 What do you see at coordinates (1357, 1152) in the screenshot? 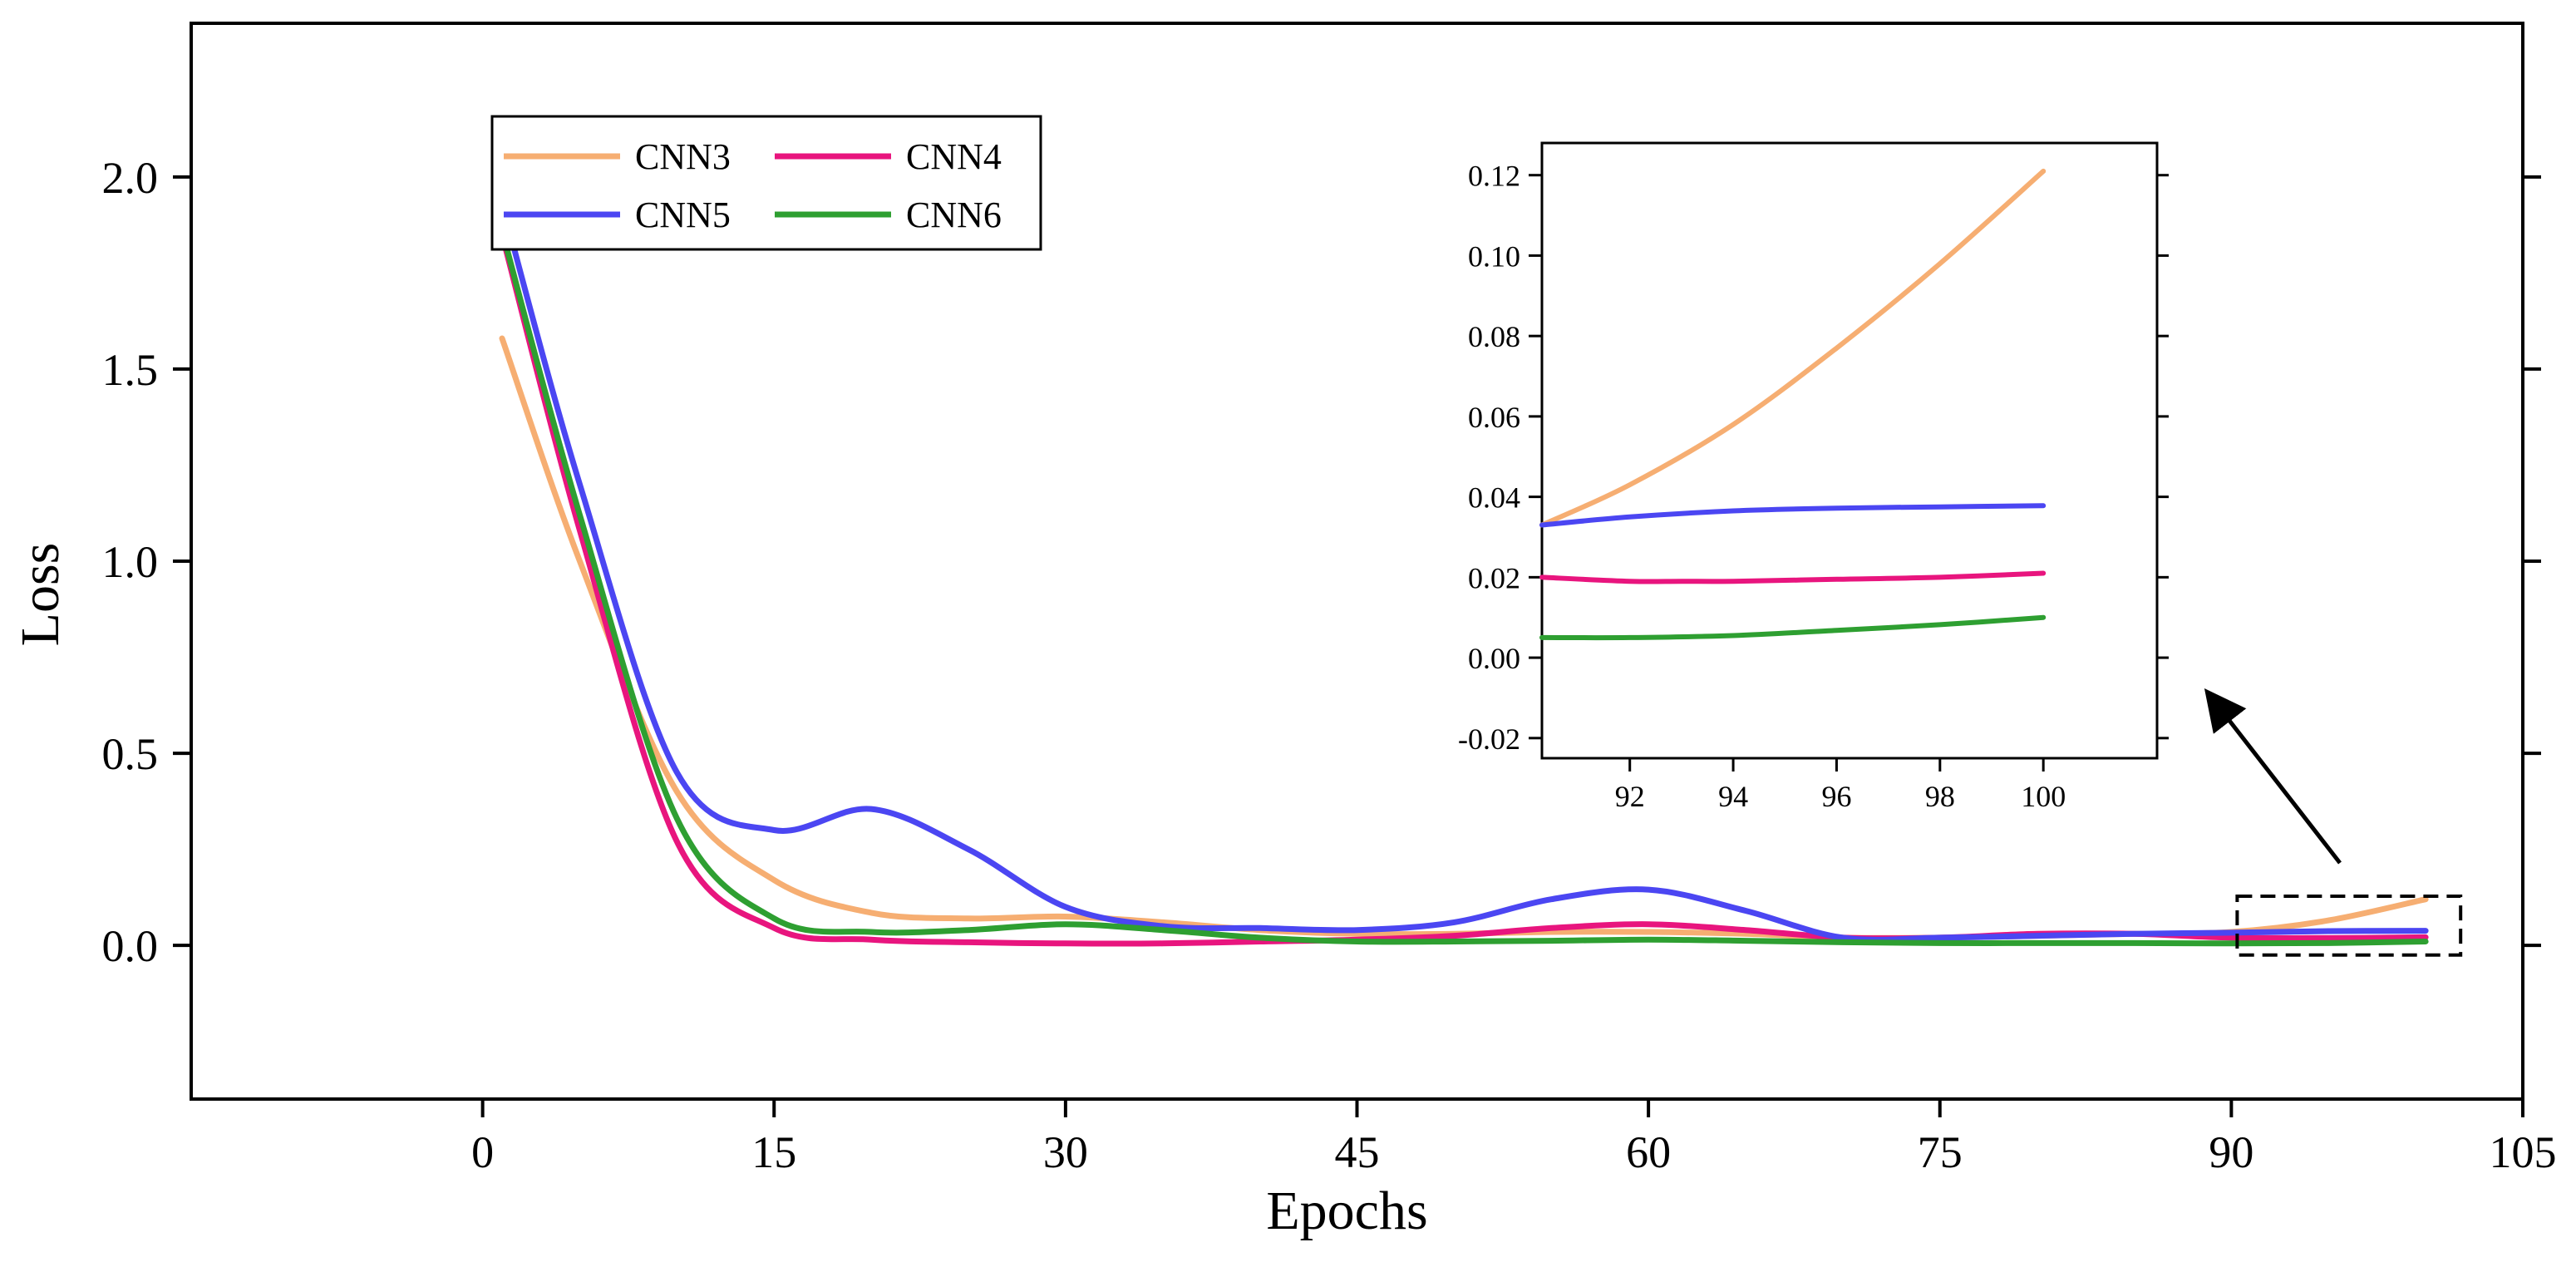
I see `x-tick-label: 45` at bounding box center [1357, 1152].